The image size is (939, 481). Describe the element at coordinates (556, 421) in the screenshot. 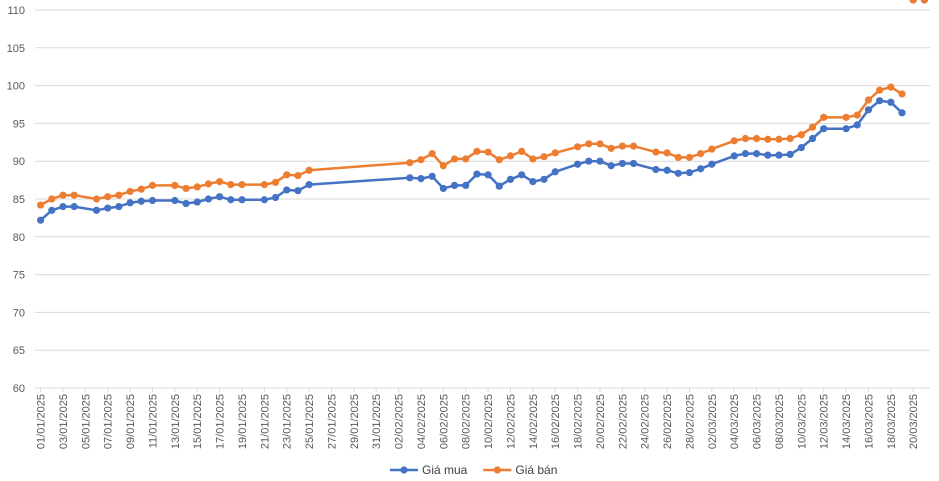

I see `x-tick-label: 16/02/2025` at that location.